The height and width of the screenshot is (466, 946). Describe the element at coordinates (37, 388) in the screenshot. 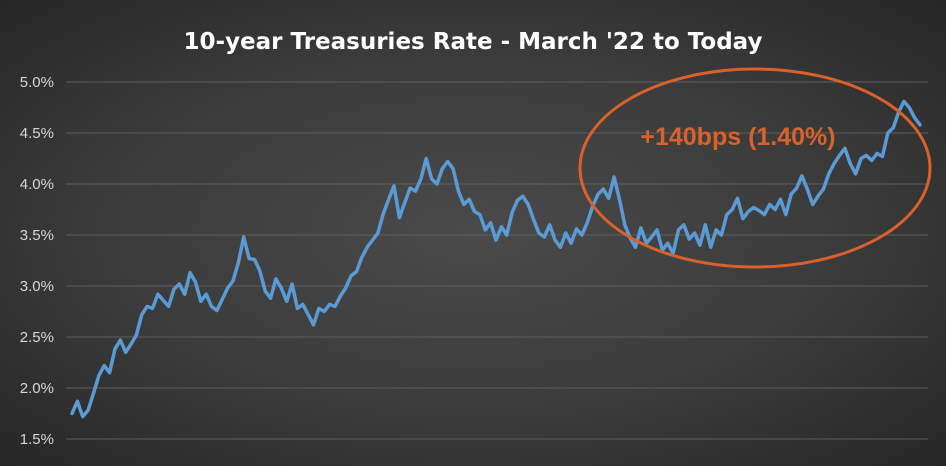

I see `y-tick-label: 2.0%` at that location.